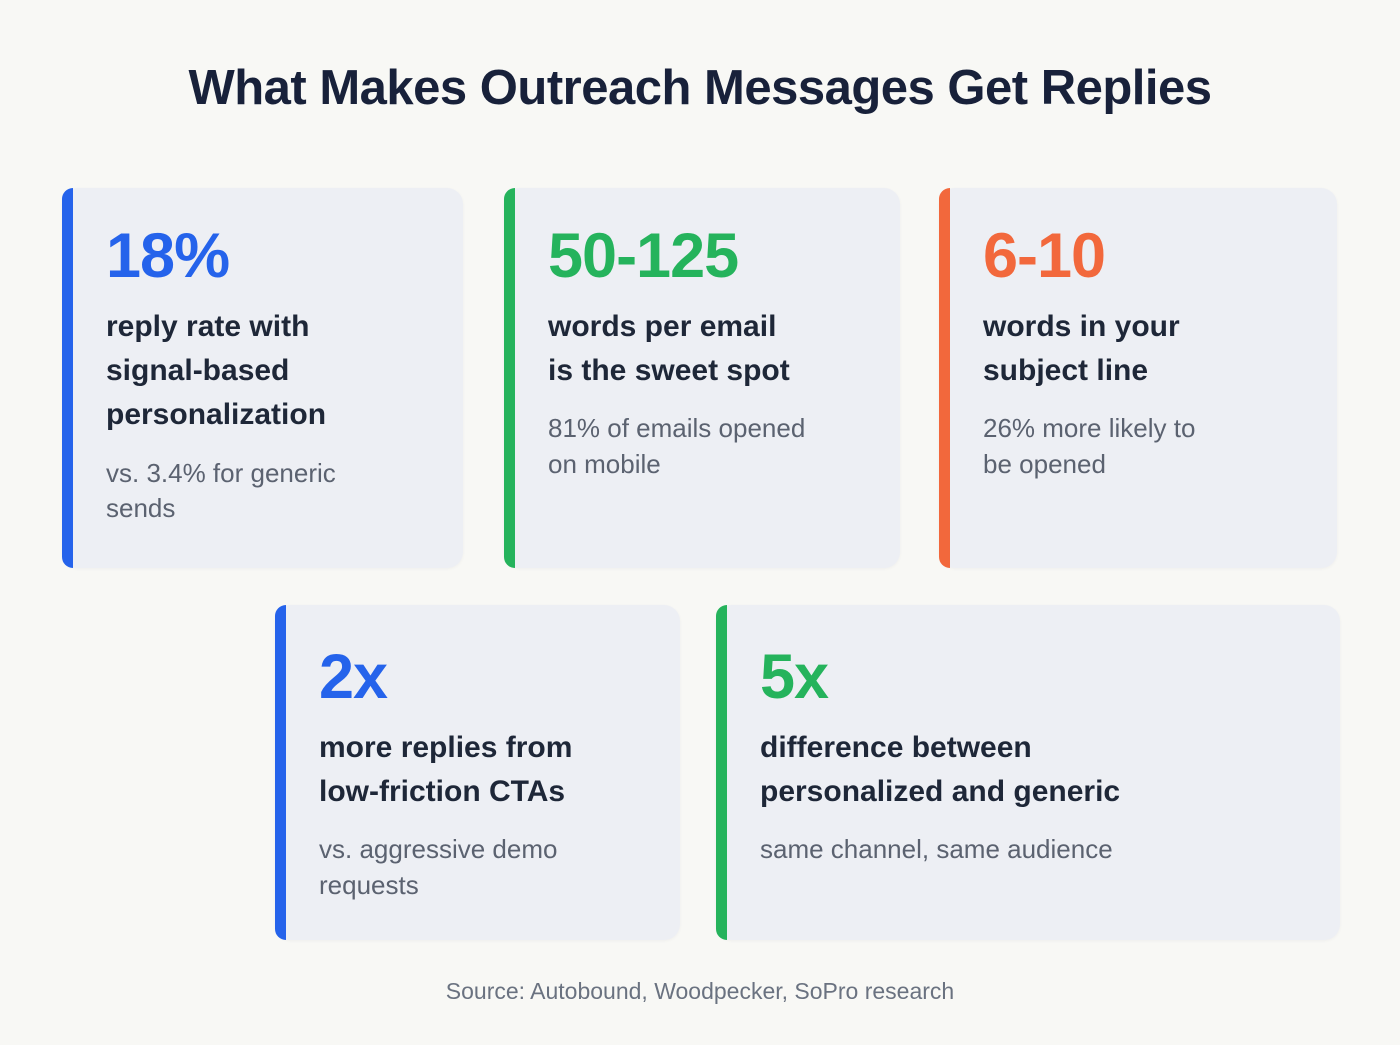  Describe the element at coordinates (353, 677) in the screenshot. I see `stat-value: 2x` at that location.